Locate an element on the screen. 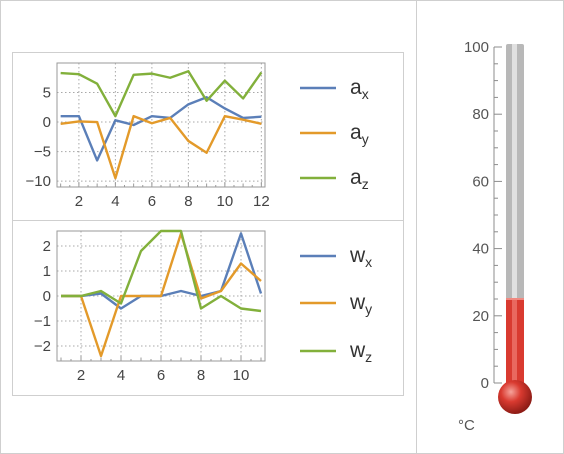 The image size is (564, 454). accel-plot-frame is located at coordinates (161, 125).